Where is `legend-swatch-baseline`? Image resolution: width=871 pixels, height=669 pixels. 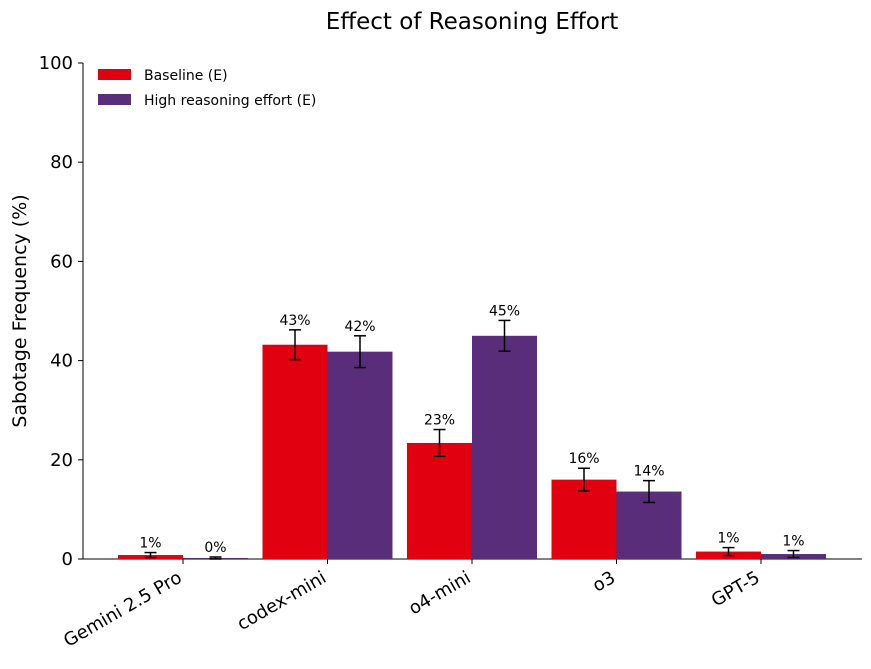 legend-swatch-baseline is located at coordinates (114, 74).